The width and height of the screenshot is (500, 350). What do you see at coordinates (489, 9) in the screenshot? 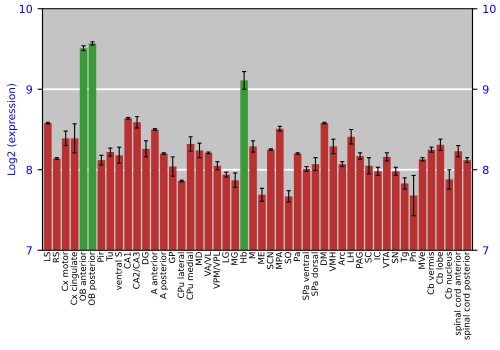
I see `y2-tick-label: 10` at bounding box center [489, 9].